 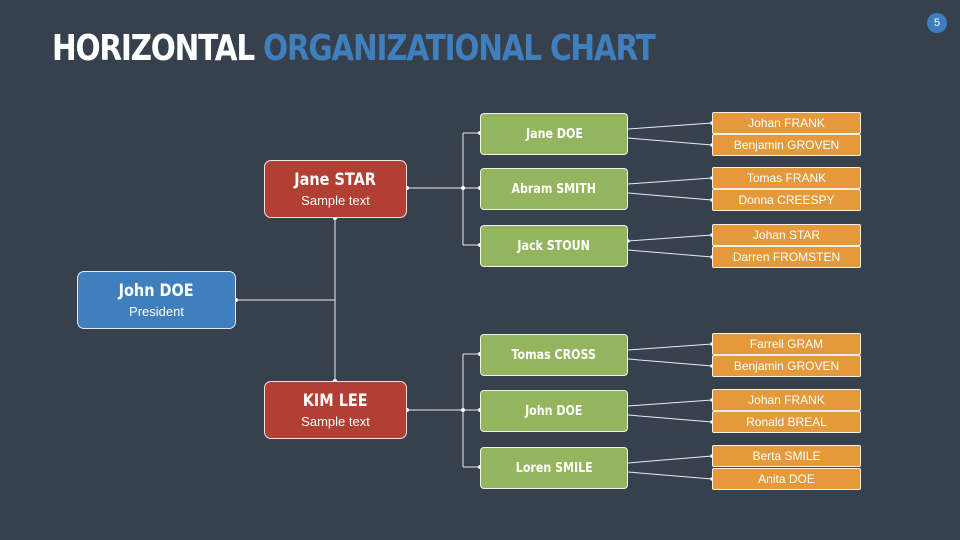 I want to click on node-member: Tomas FRANK, so click(x=786, y=178).